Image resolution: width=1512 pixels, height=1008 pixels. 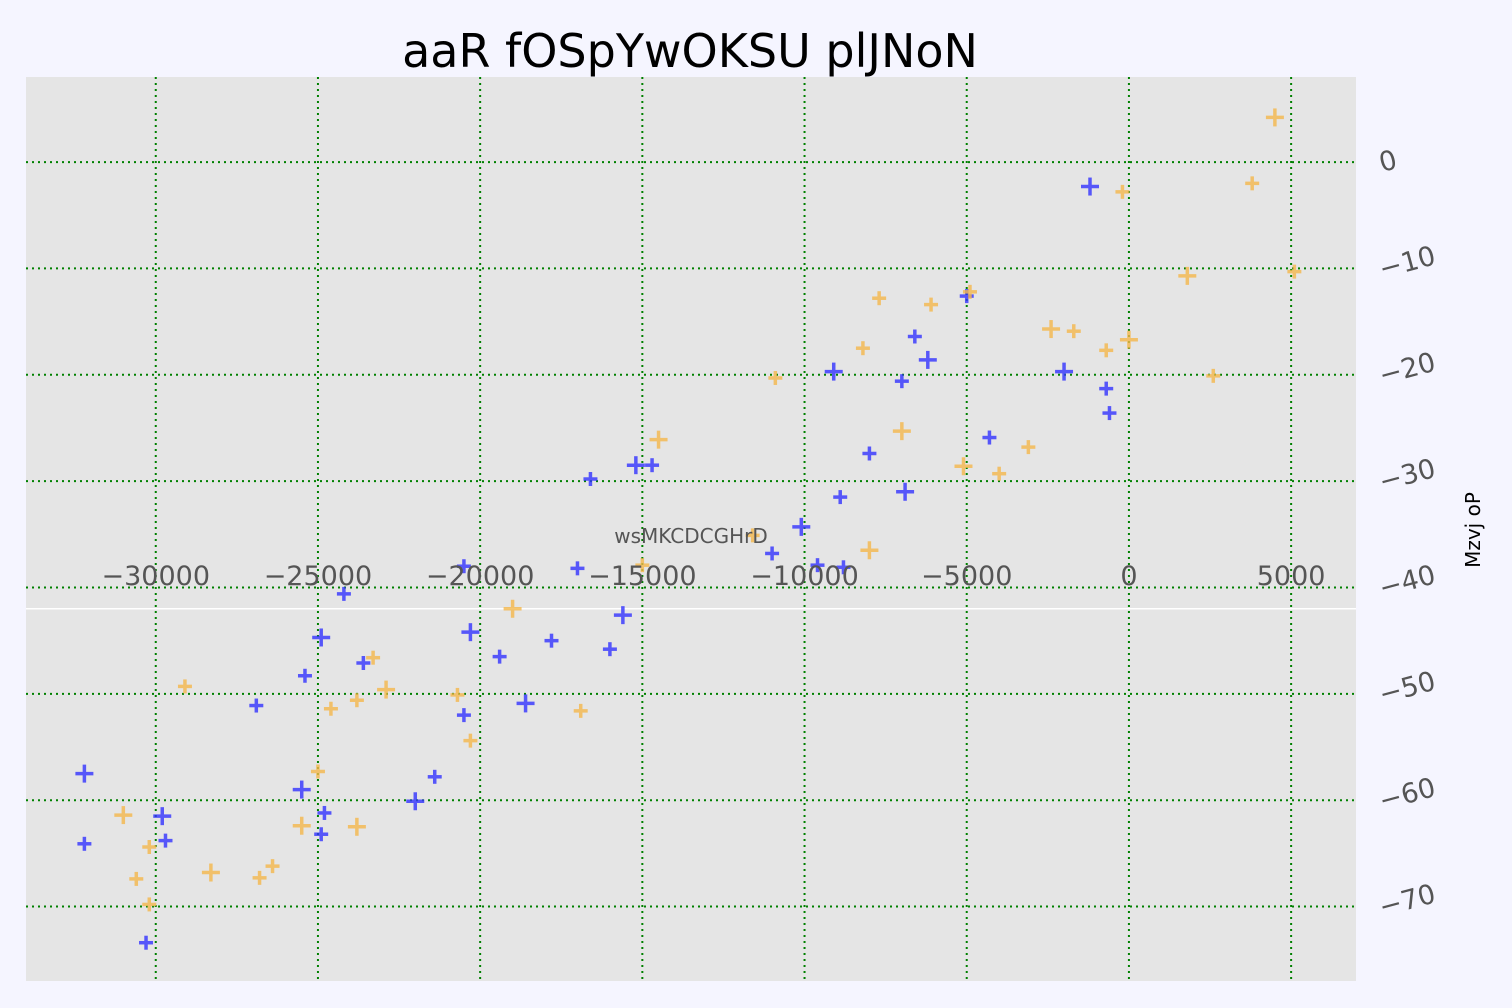 I want to click on y-tick-label: −20, so click(x=1407, y=369).